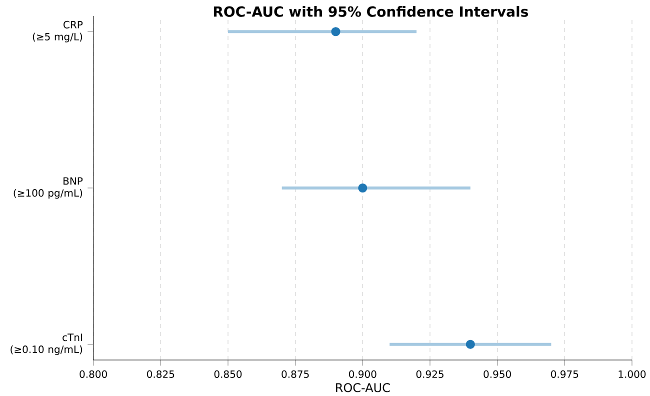 The height and width of the screenshot is (396, 650). Describe the element at coordinates (564, 374) in the screenshot. I see `x-tick-label: 0.975` at that location.